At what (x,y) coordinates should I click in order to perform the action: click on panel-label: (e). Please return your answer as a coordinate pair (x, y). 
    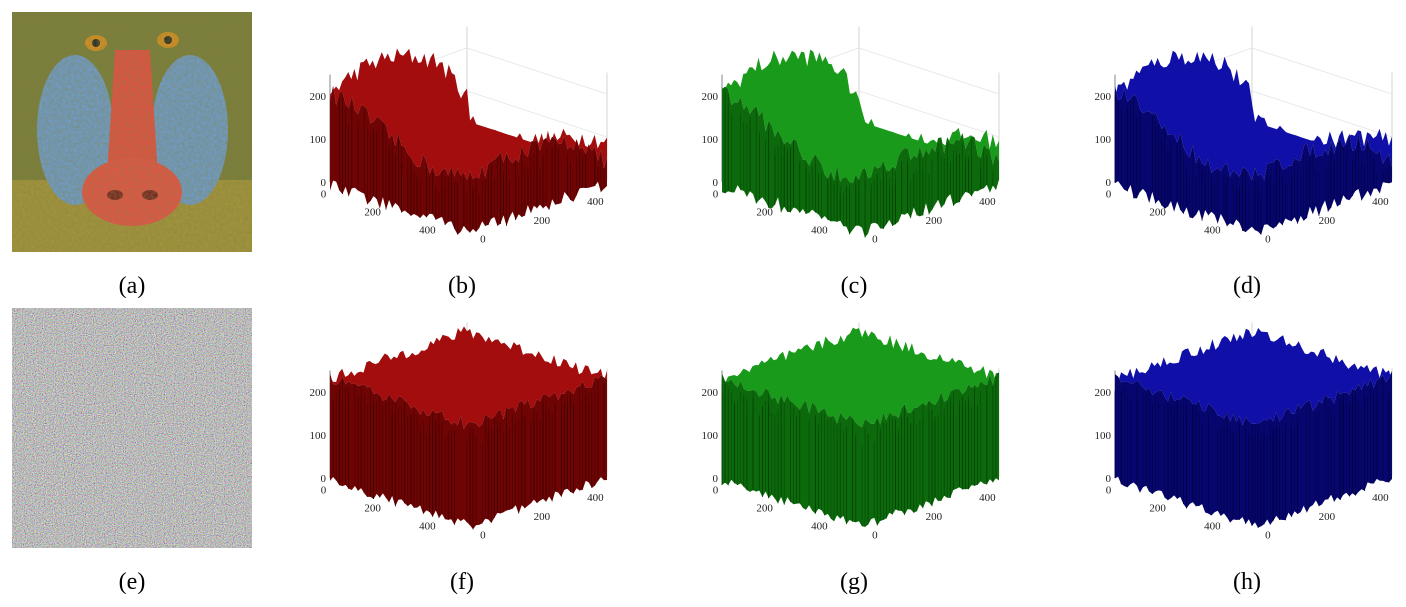
    Looking at the image, I should click on (132, 582).